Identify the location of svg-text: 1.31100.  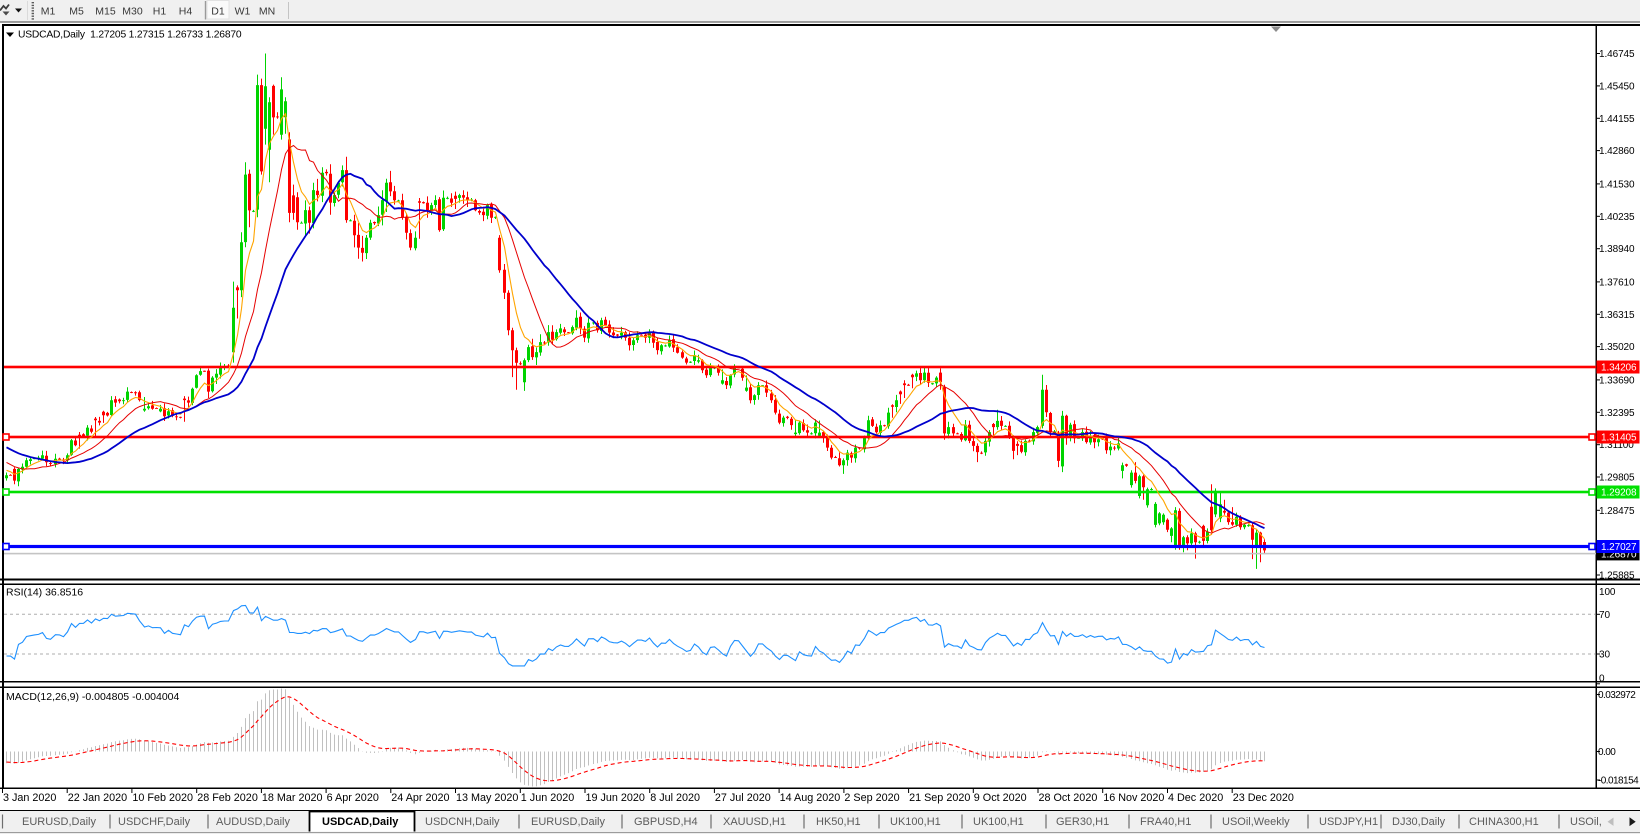
(1616, 445).